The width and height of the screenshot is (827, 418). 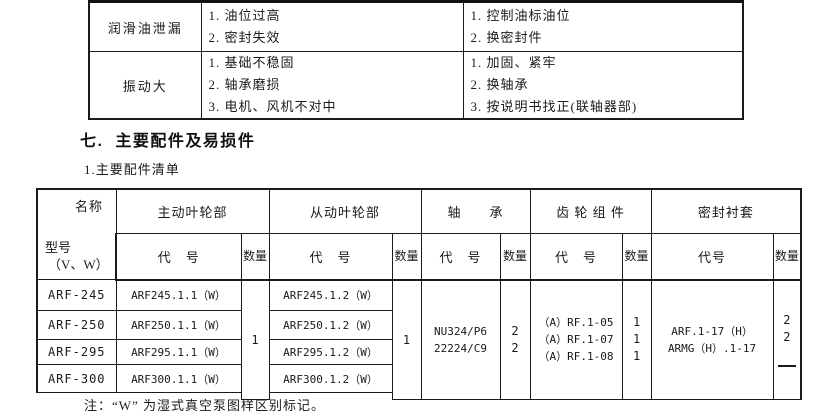 I want to click on drive-code-arf245: ARF245.1.1（W）, so click(x=178, y=295).